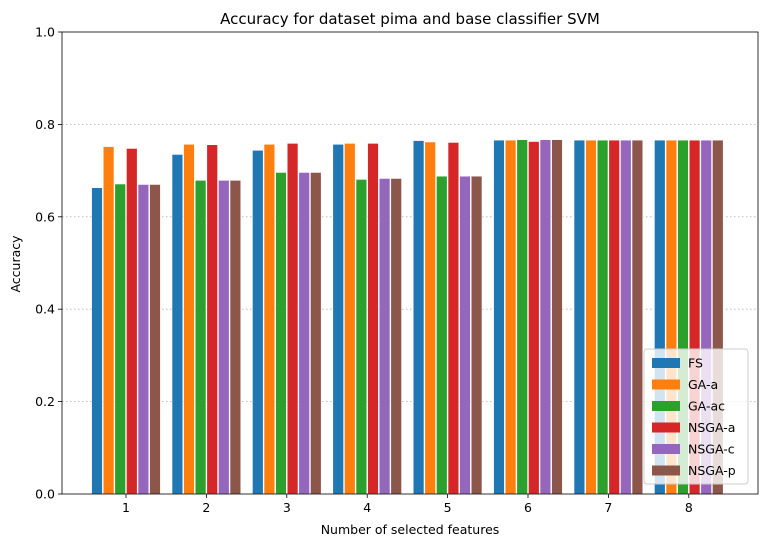 Image resolution: width=768 pixels, height=551 pixels. What do you see at coordinates (695, 363) in the screenshot?
I see `legend-label-fs: FS` at bounding box center [695, 363].